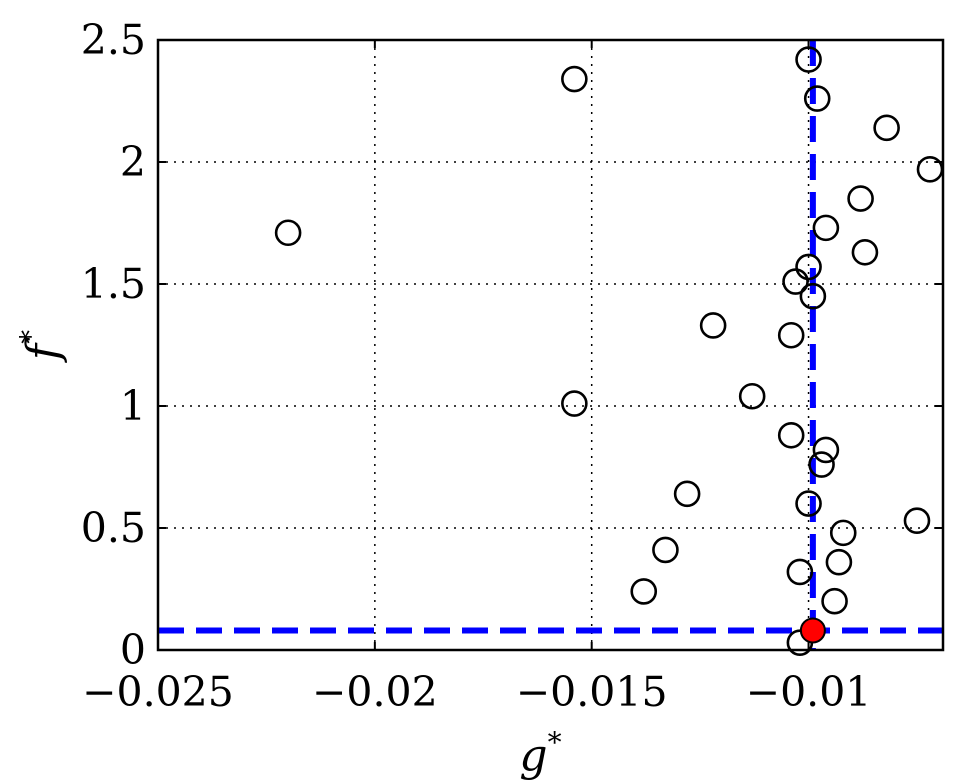 This screenshot has height=784, width=970. What do you see at coordinates (809, 692) in the screenshot?
I see `x-tick-label: −0.01` at bounding box center [809, 692].